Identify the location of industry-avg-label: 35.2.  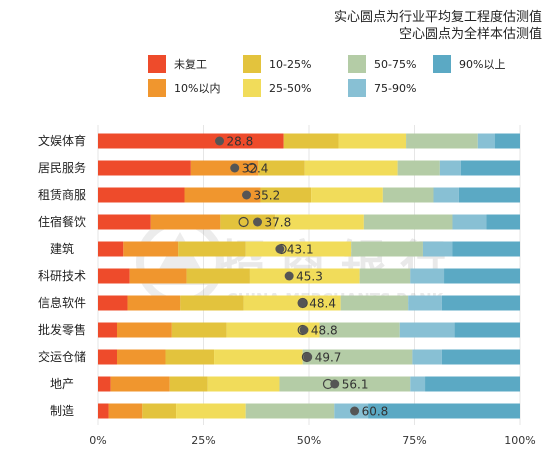
(267, 196).